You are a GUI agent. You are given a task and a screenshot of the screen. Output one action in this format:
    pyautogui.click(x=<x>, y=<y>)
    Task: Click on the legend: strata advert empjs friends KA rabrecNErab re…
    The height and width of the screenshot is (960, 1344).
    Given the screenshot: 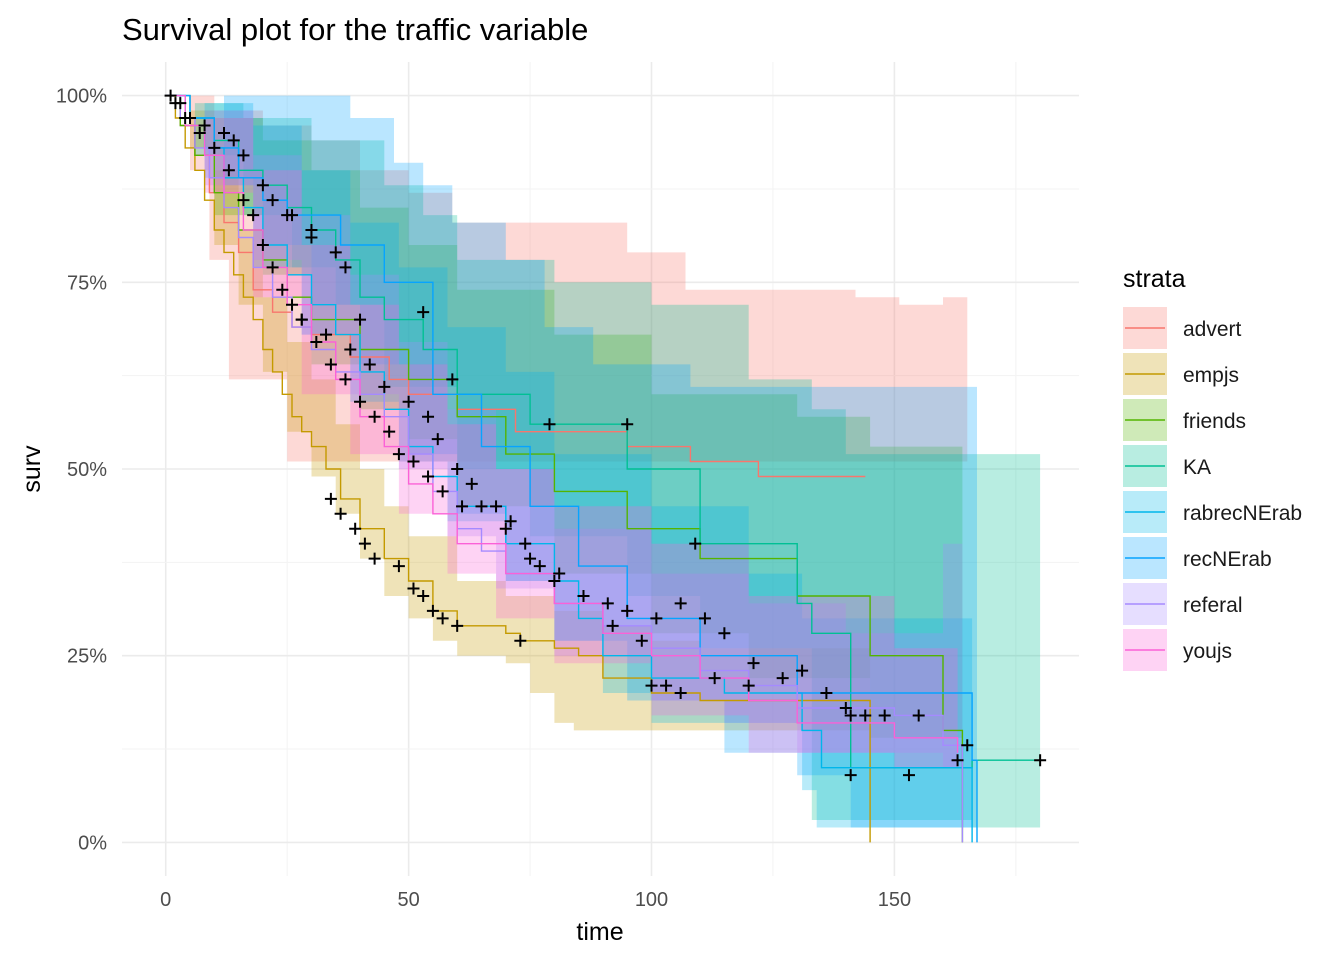 What is the action you would take?
    pyautogui.click(x=1212, y=468)
    